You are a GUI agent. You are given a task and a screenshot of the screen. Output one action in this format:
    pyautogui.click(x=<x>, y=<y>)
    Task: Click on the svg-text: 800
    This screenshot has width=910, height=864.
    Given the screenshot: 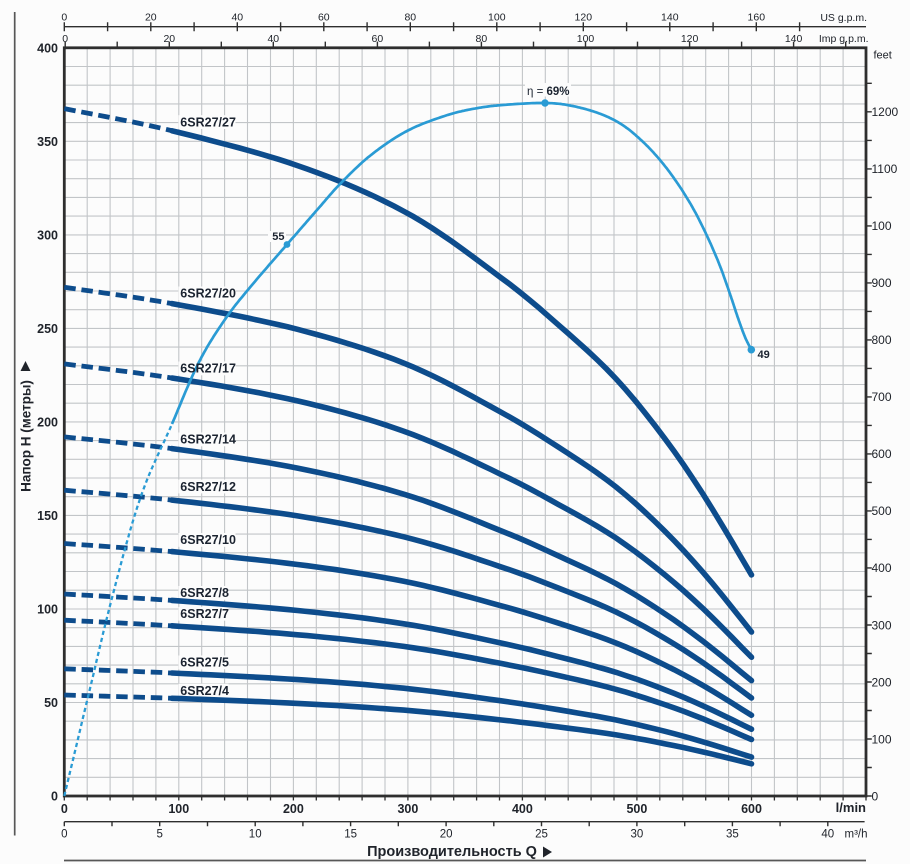 What is the action you would take?
    pyautogui.click(x=882, y=340)
    